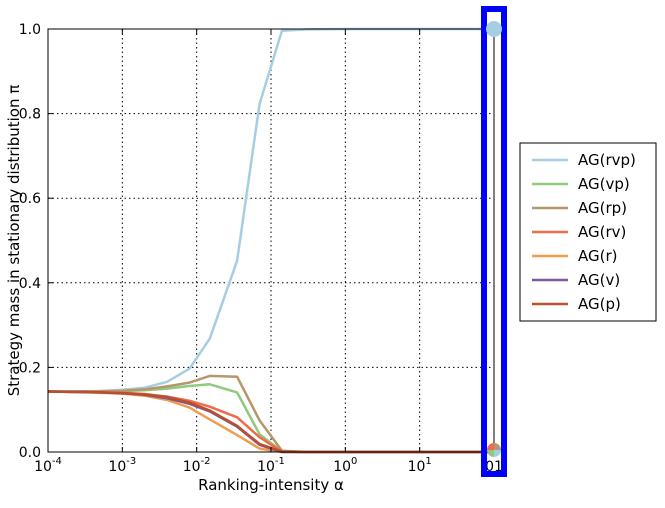  Describe the element at coordinates (271, 485) in the screenshot. I see `x-axis-label: Ranking-intensity α` at that location.